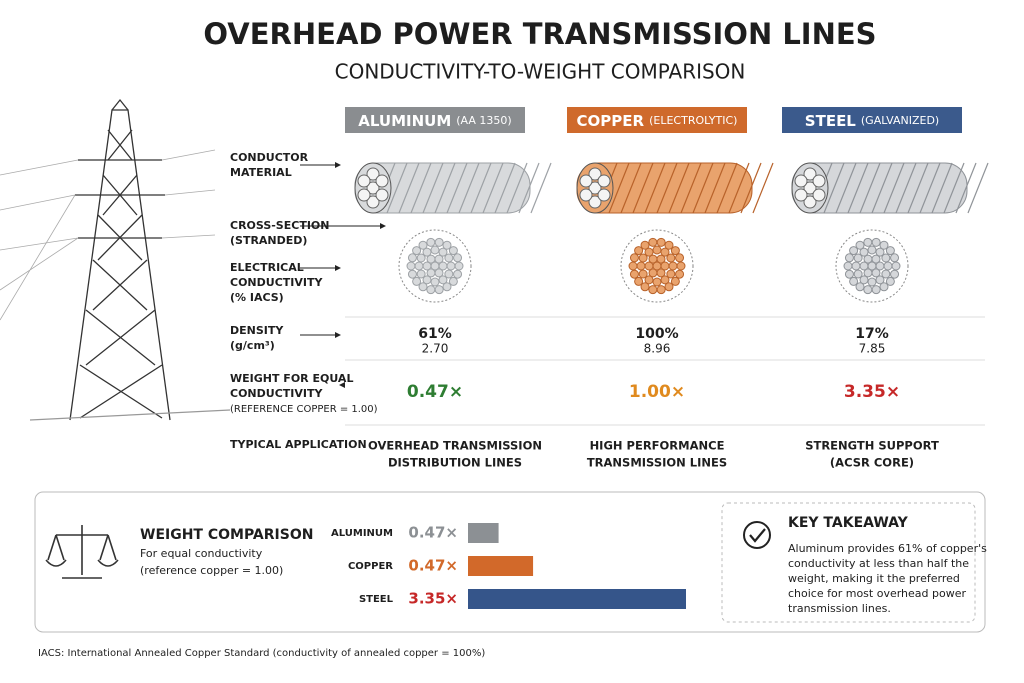  I want to click on bar-label: 3.35×, so click(433, 599).